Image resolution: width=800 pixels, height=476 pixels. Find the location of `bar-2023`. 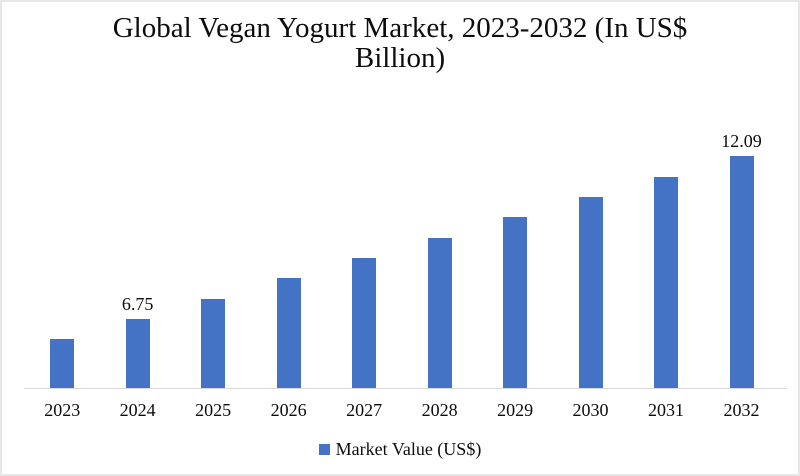

bar-2023 is located at coordinates (62, 363).